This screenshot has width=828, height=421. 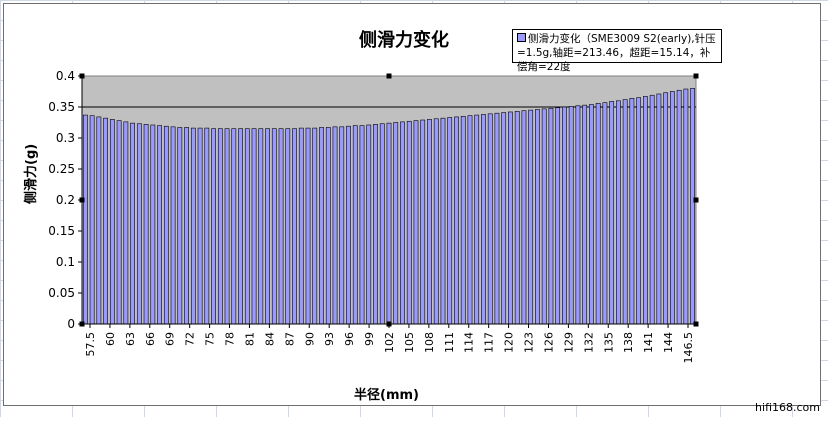 What do you see at coordinates (489, 342) in the screenshot?
I see `x-tick-label: 117` at bounding box center [489, 342].